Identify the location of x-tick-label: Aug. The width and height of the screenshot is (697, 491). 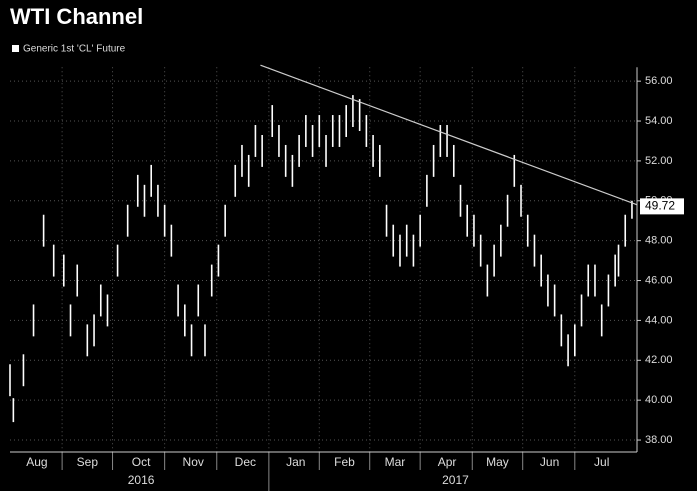
(36, 462).